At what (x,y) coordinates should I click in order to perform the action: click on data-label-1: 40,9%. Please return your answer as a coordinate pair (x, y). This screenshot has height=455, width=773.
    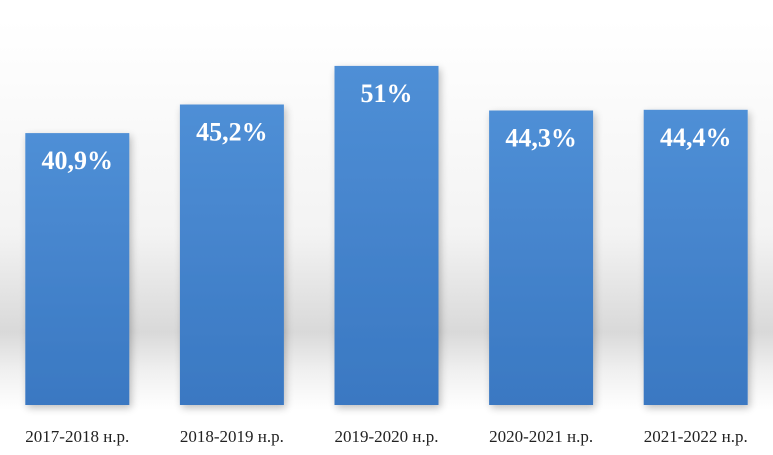
    Looking at the image, I should click on (78, 160).